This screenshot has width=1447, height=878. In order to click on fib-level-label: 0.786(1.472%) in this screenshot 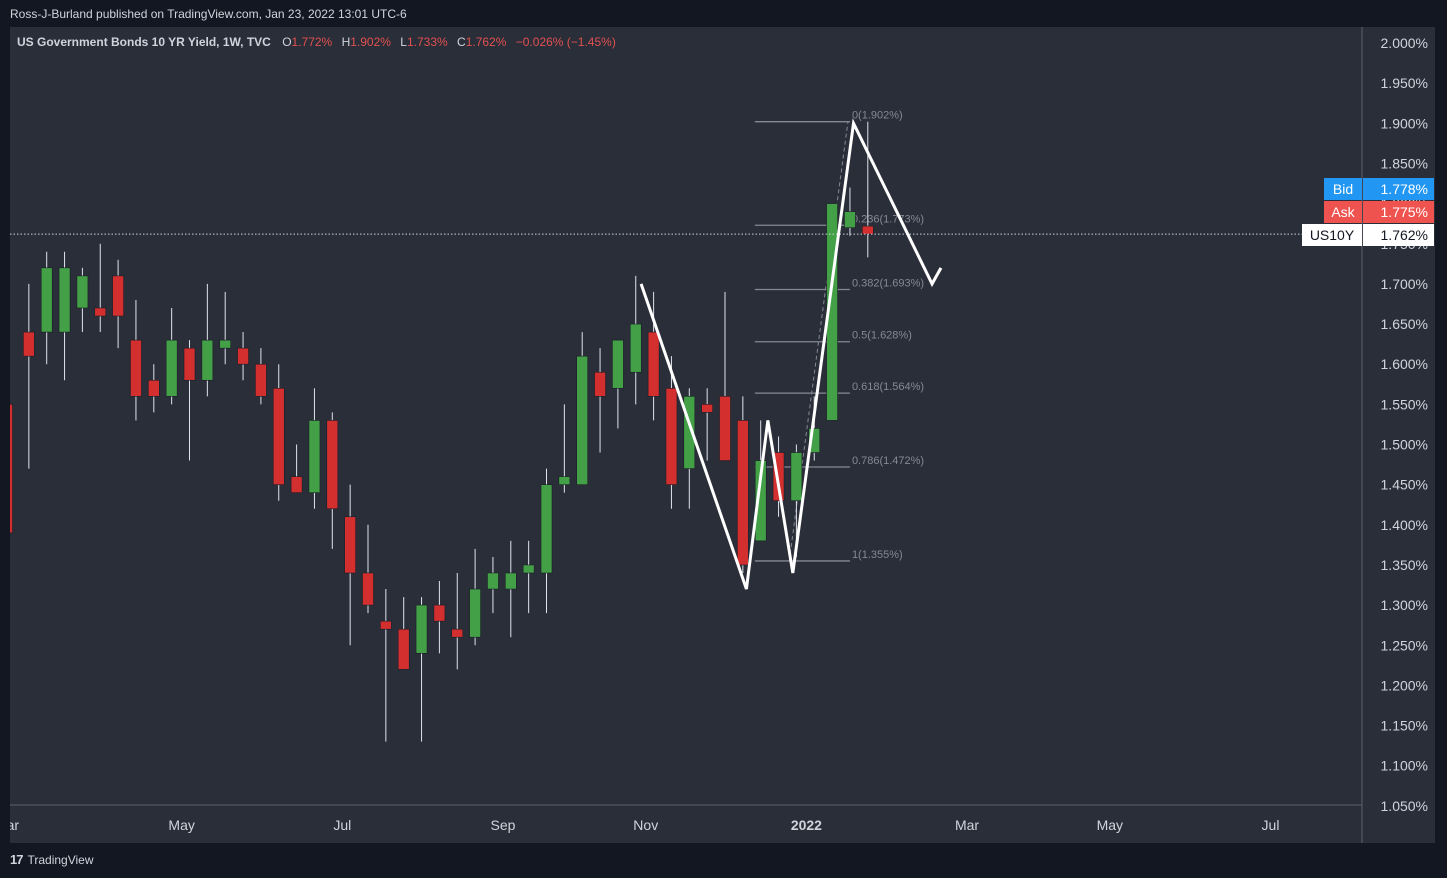, I will do `click(888, 461)`.